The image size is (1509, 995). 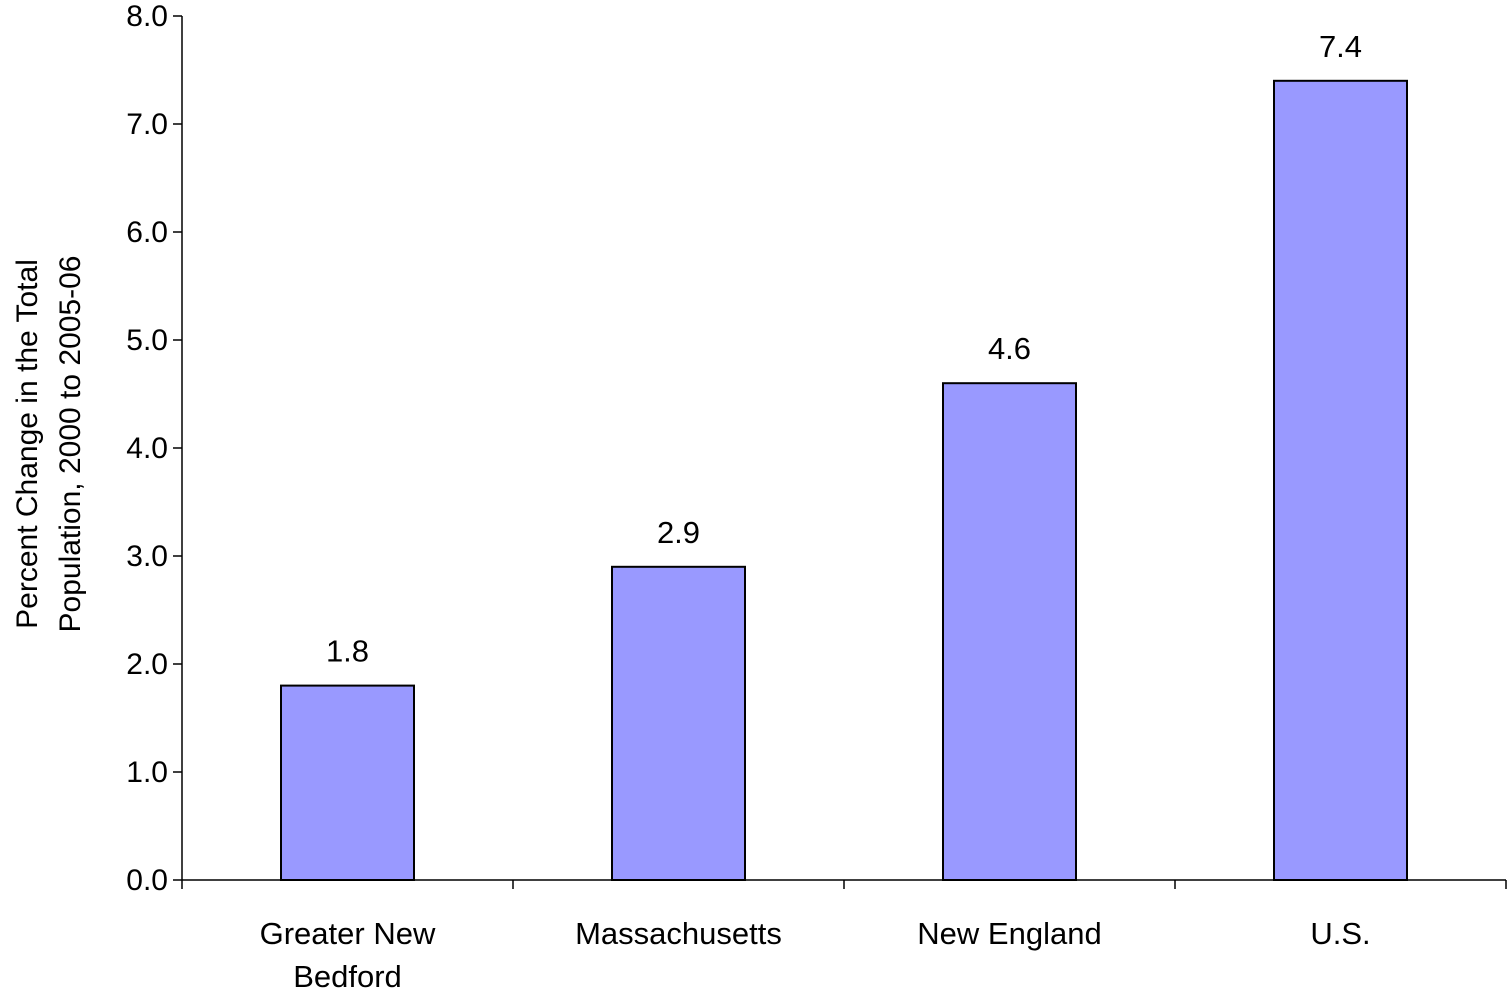 I want to click on data-label: 4.6, so click(x=1009, y=348).